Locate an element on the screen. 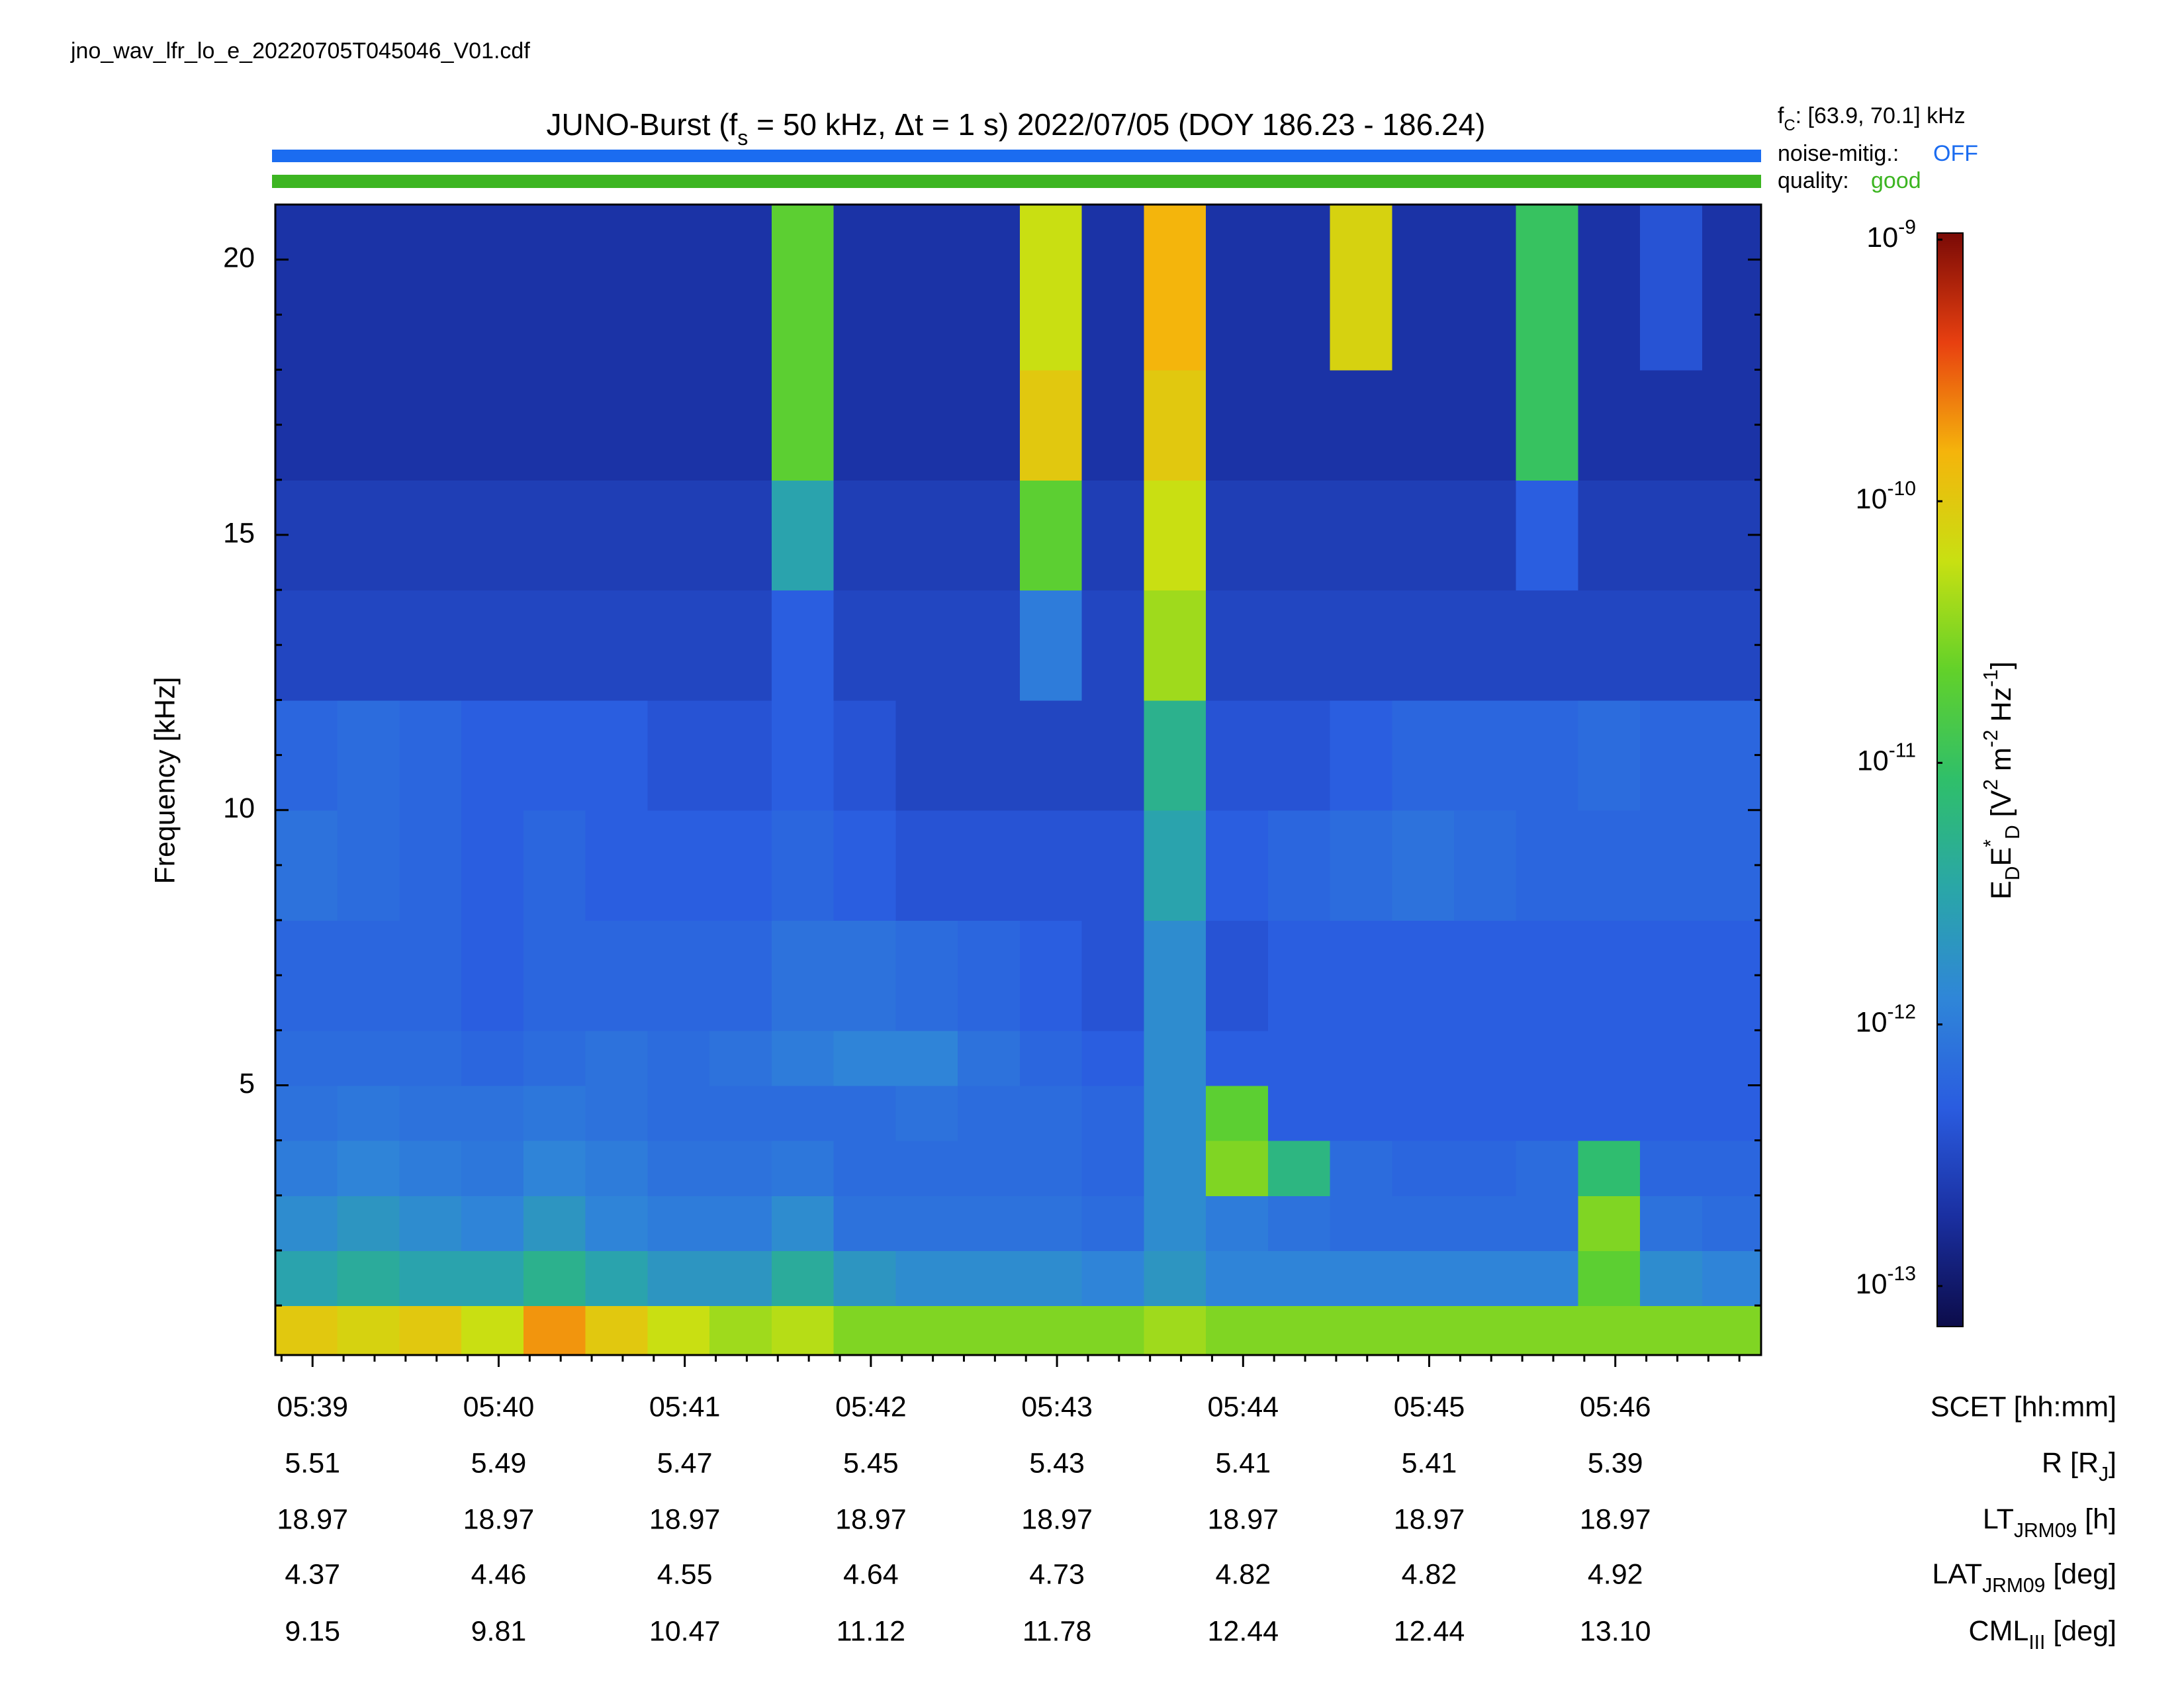  text-part: J is located at coordinates (2104, 1474).